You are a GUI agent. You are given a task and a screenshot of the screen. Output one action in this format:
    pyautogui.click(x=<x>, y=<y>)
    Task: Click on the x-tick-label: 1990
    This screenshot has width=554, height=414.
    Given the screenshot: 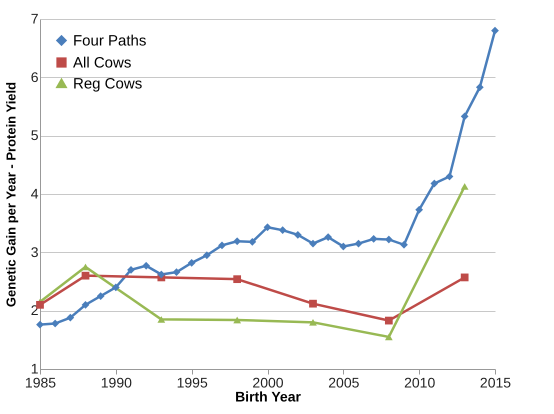 What is the action you would take?
    pyautogui.click(x=116, y=382)
    